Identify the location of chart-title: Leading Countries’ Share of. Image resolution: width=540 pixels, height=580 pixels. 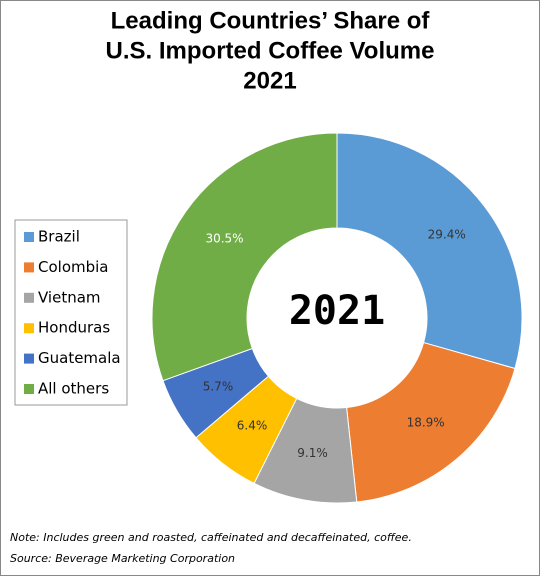
(271, 20).